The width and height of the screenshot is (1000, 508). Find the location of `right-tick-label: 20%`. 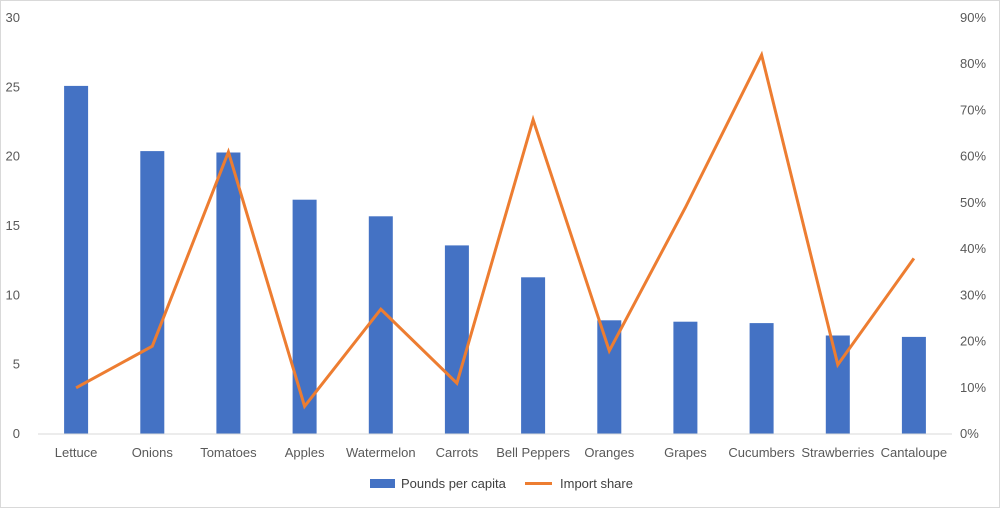

right-tick-label: 20% is located at coordinates (973, 341).